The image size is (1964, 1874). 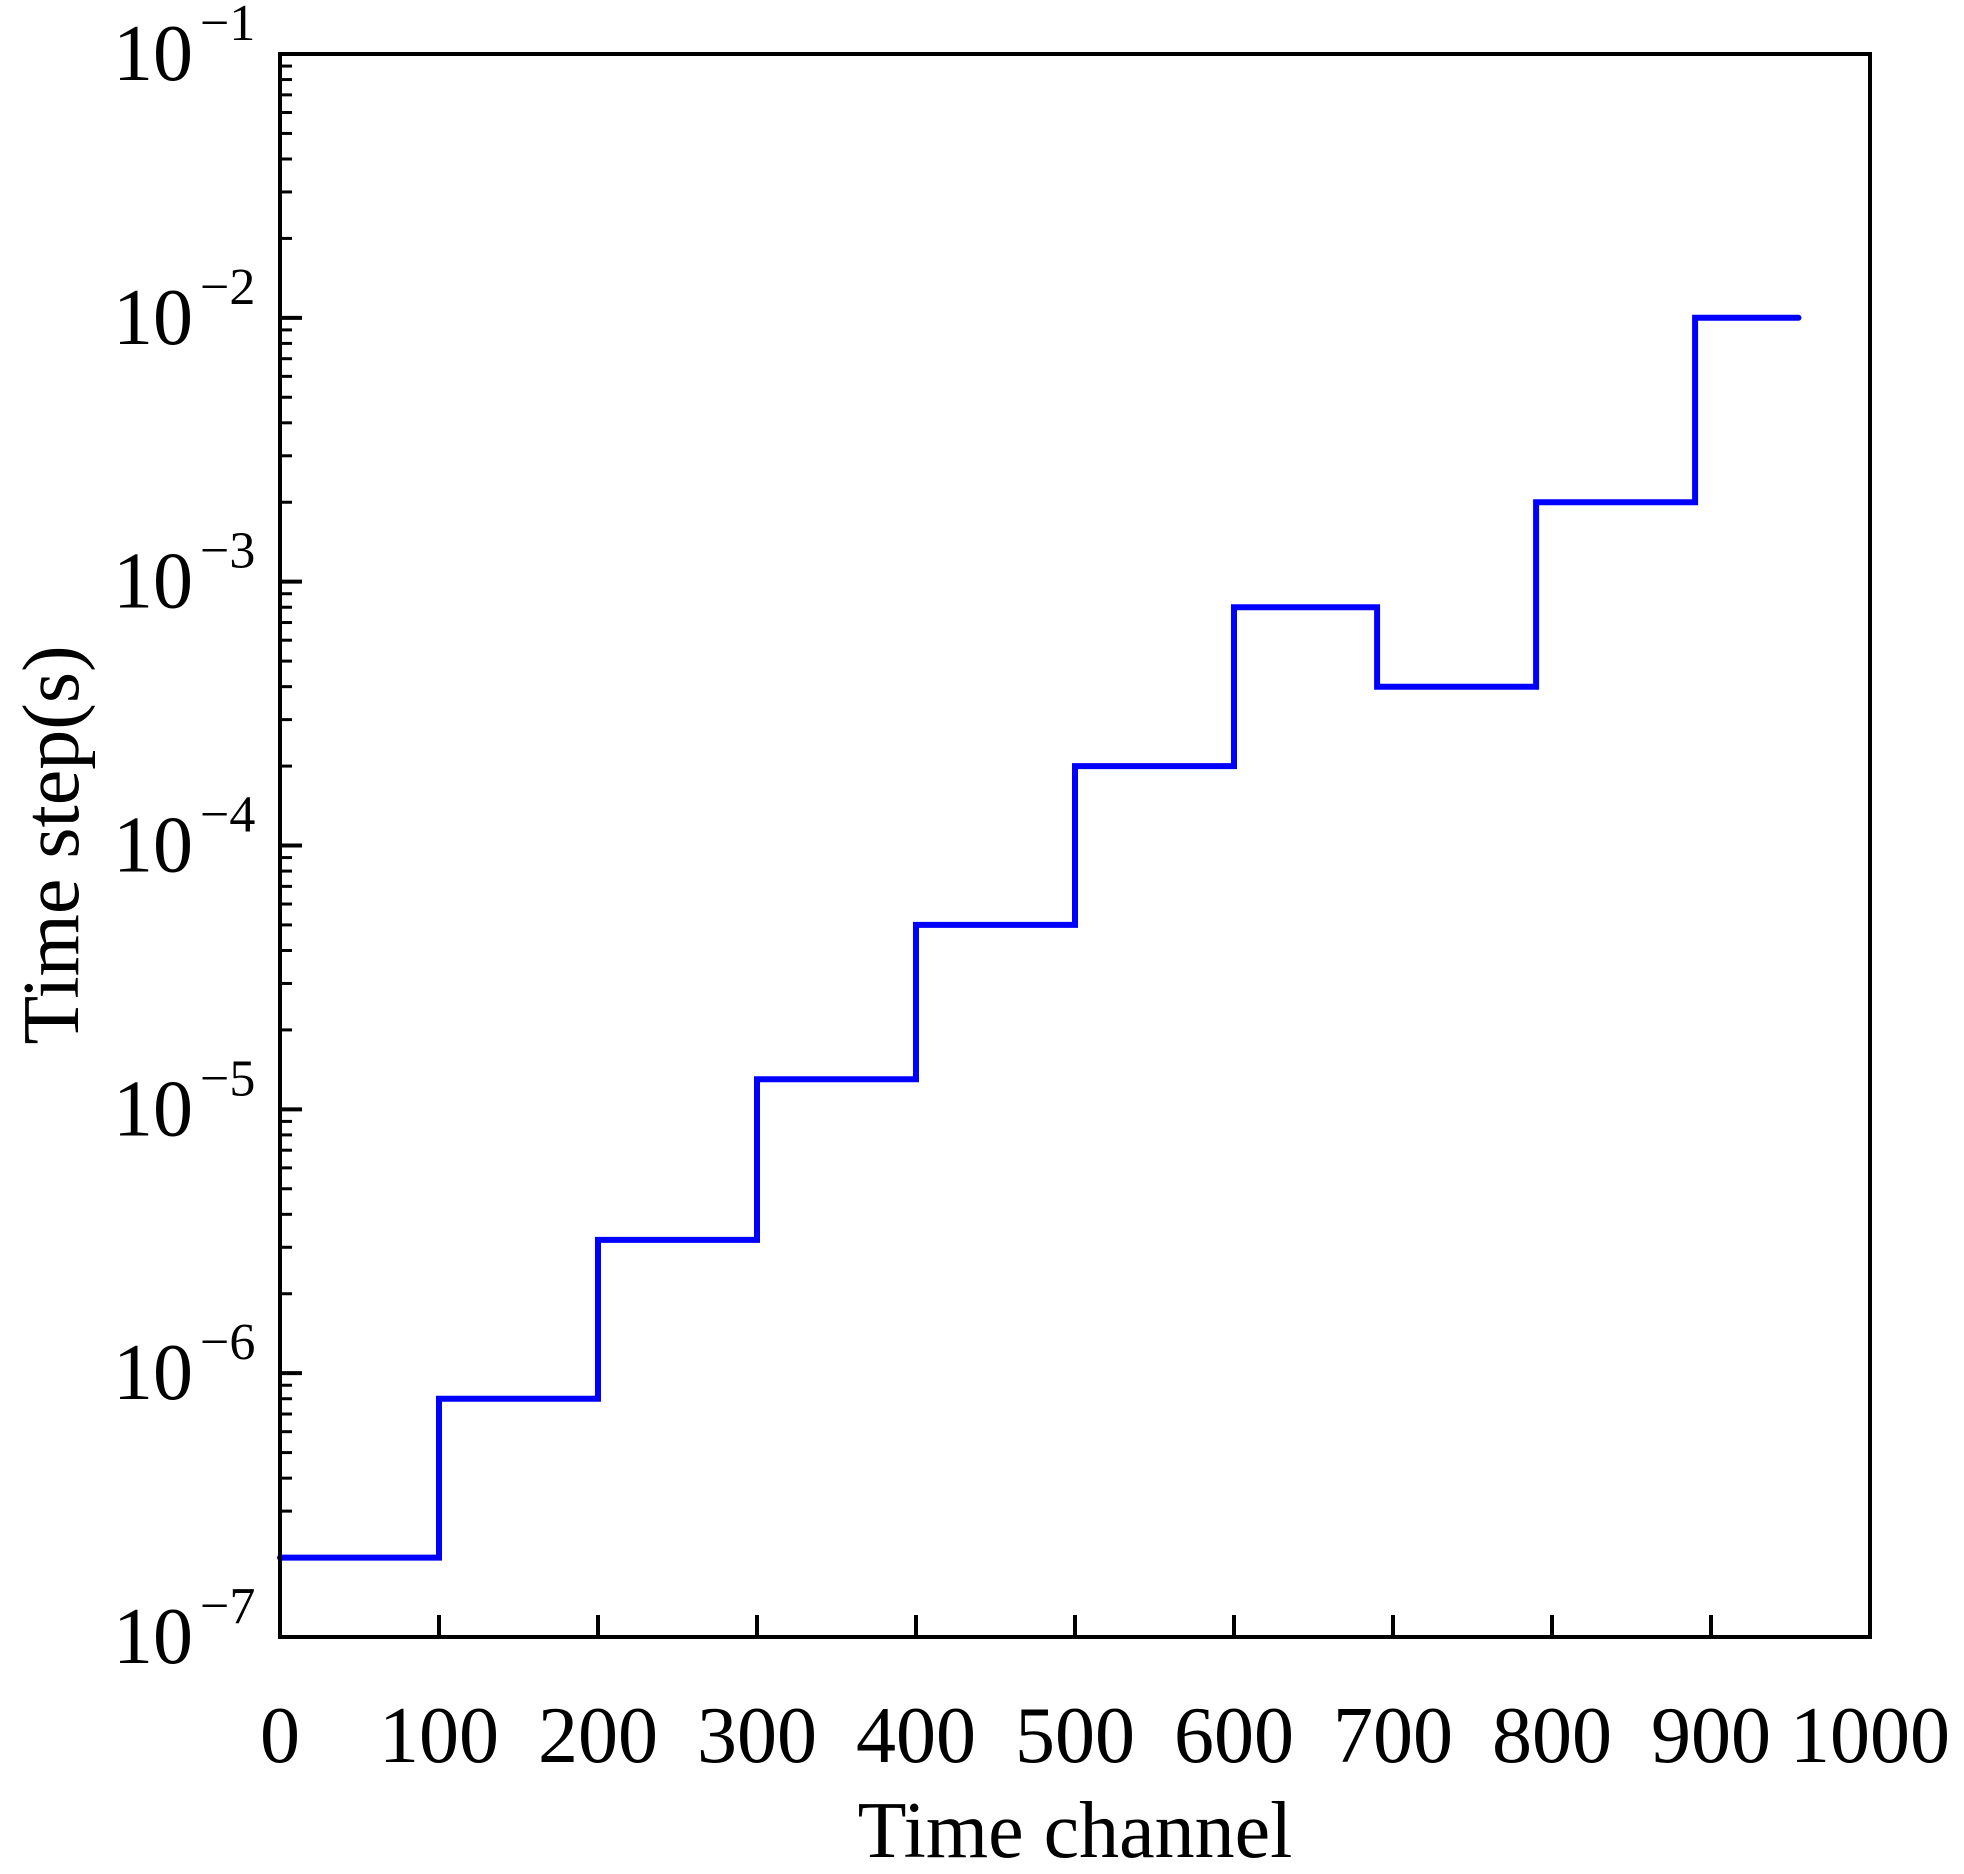 I want to click on y-tick-label: 10 −5, so click(x=184, y=1101).